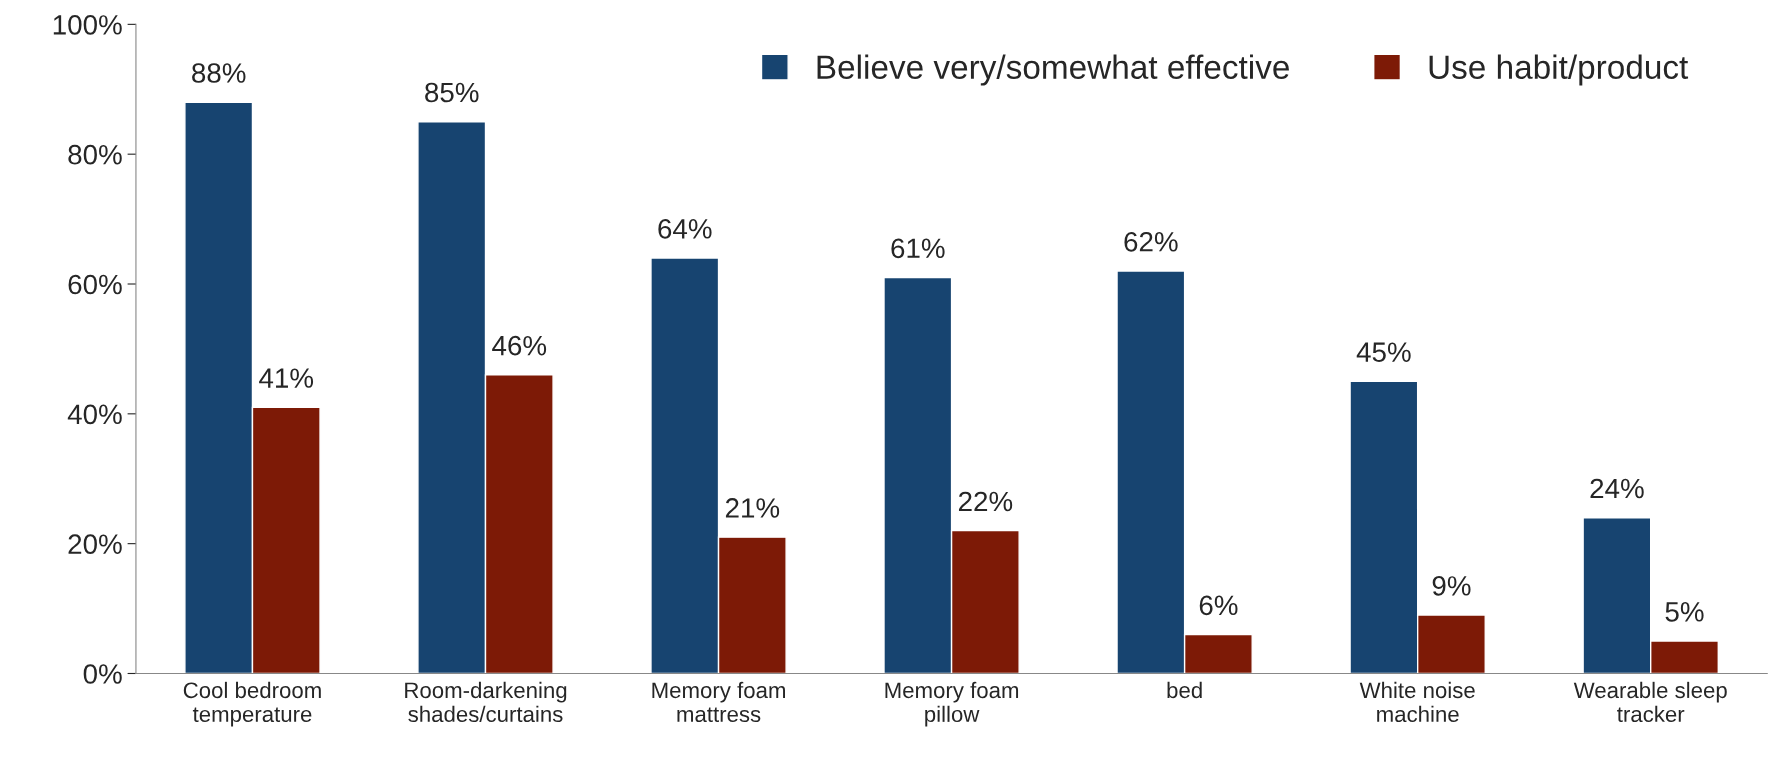 The image size is (1777, 761). I want to click on y-tick-label: 0%, so click(102, 674).